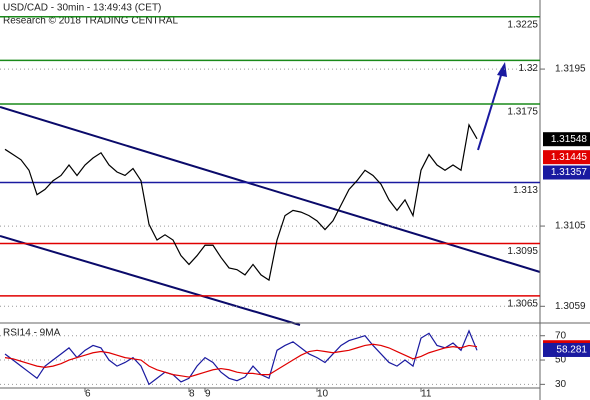 The height and width of the screenshot is (400, 590). Describe the element at coordinates (32, 333) in the screenshot. I see `rsi-title: RSI14 - 9MA` at that location.